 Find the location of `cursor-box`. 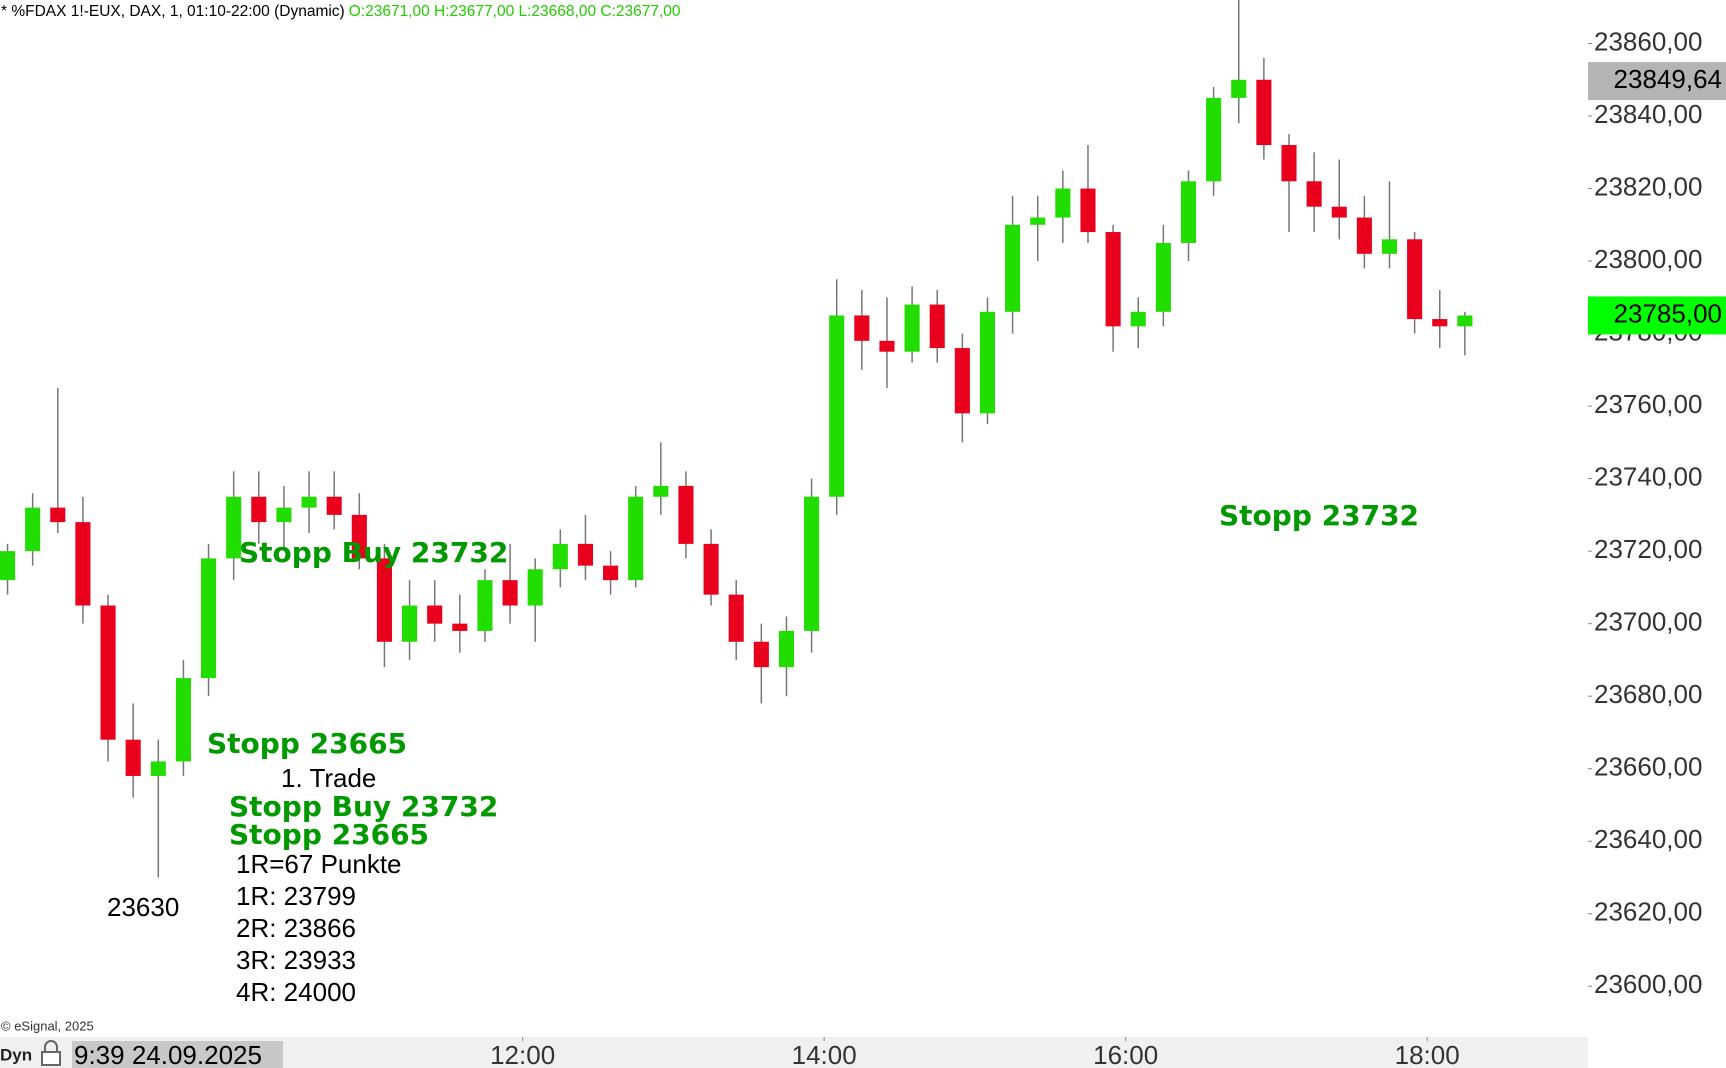

cursor-box is located at coordinates (177, 1054).